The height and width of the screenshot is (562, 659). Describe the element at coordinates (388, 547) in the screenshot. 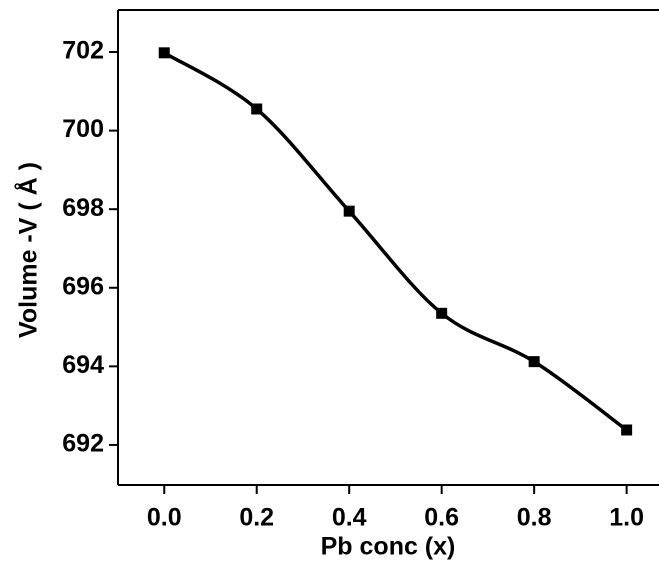

I see `x-axis-label: Pb conc (x)` at that location.